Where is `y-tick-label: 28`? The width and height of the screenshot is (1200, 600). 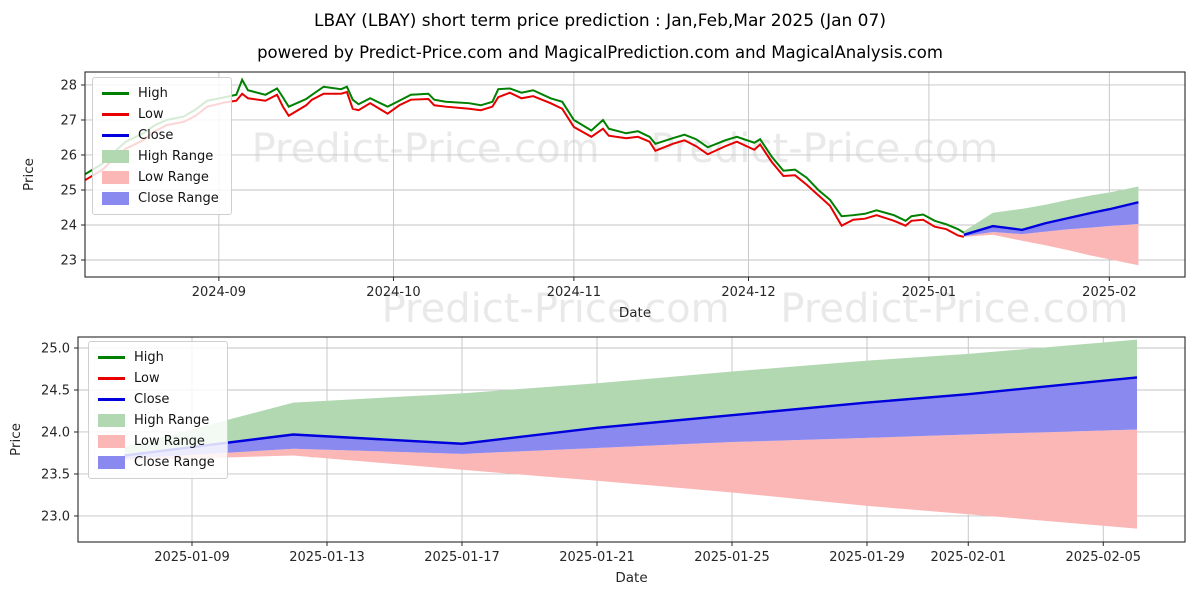 y-tick-label: 28 is located at coordinates (68, 85).